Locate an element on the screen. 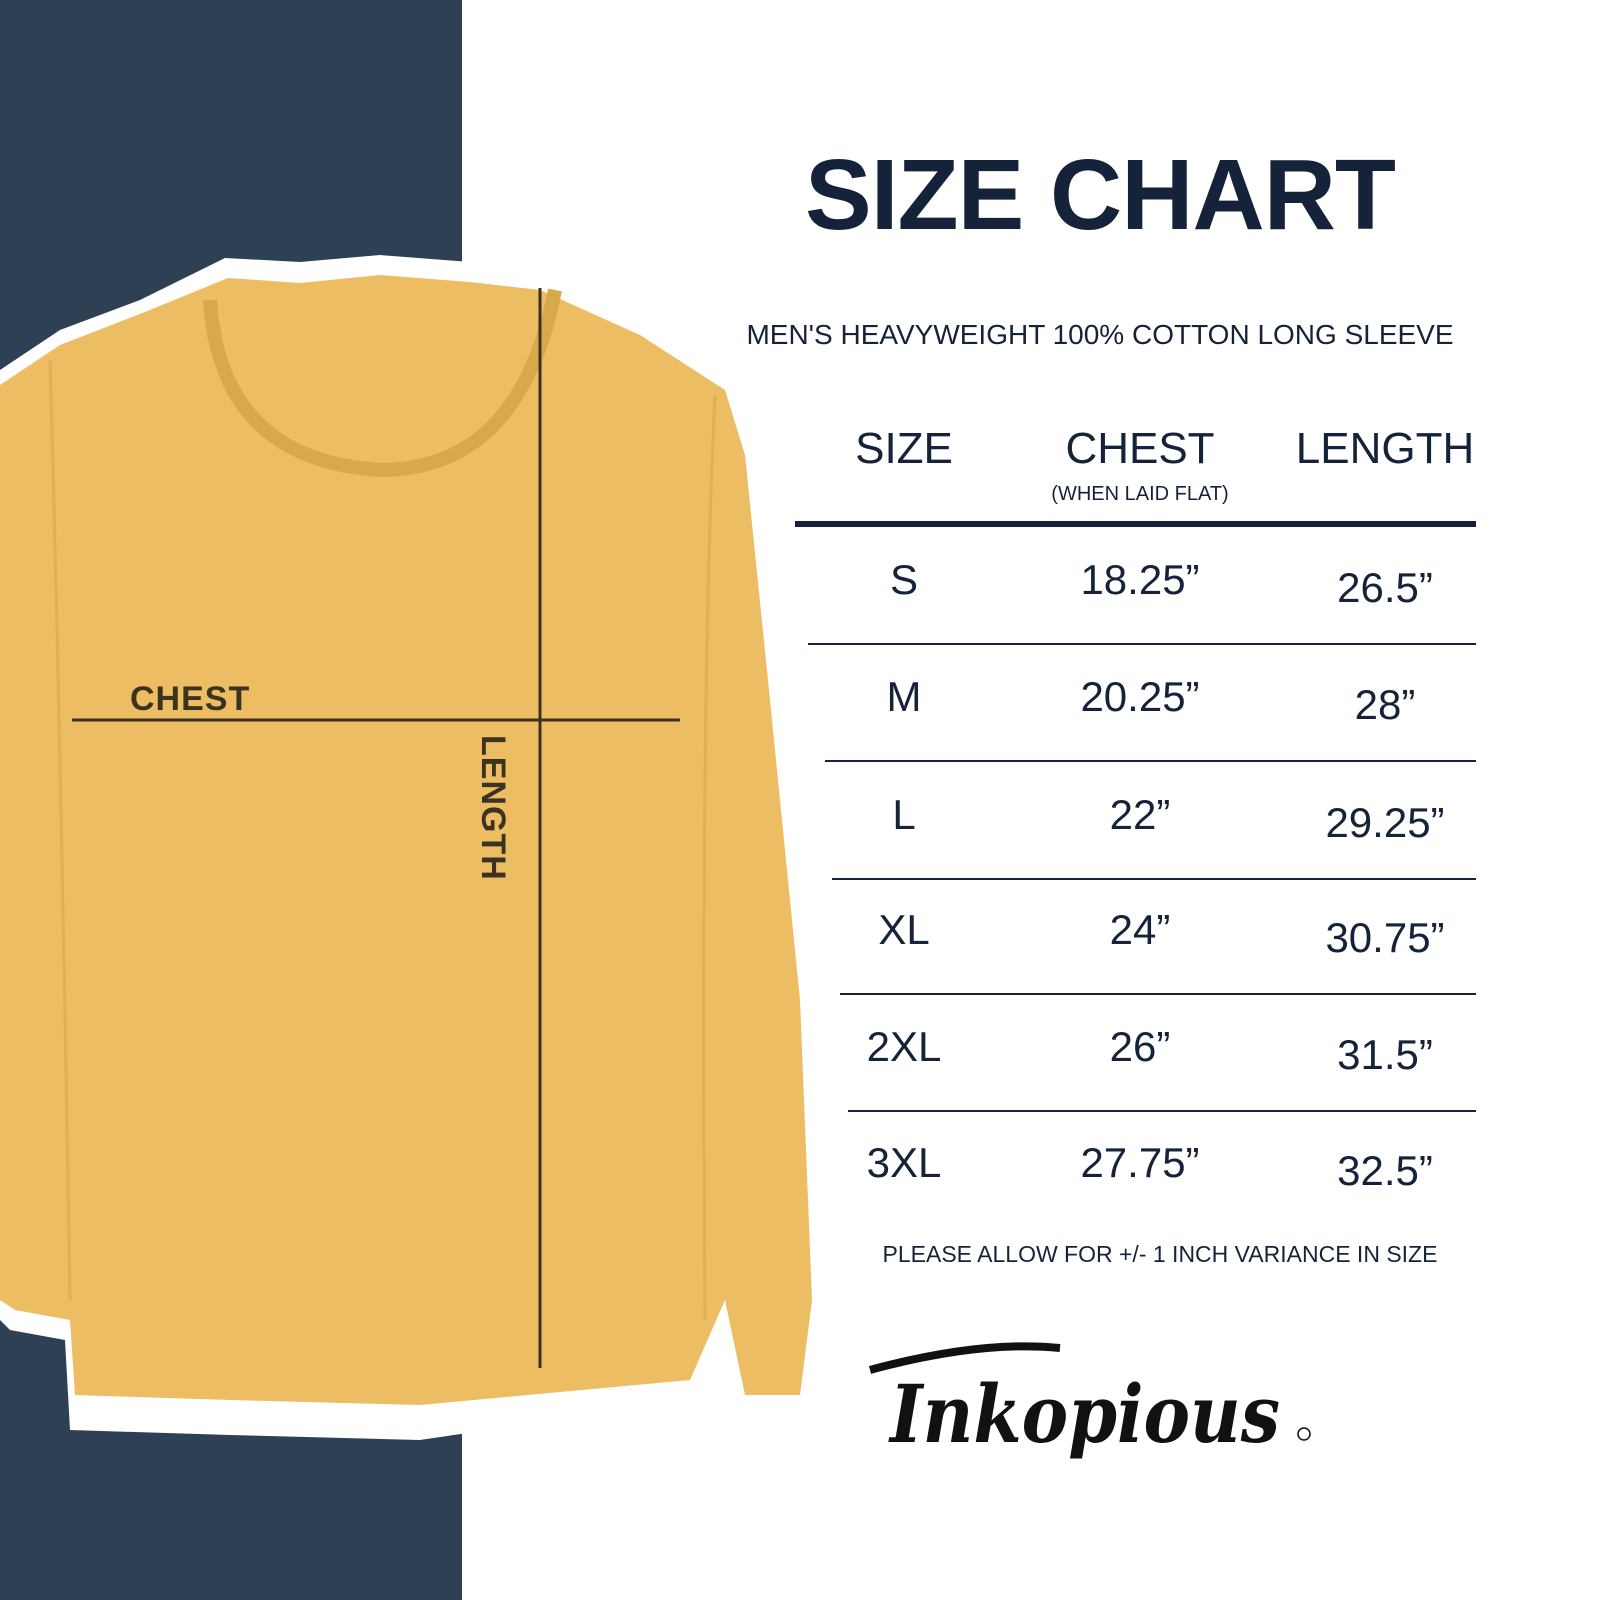 The width and height of the screenshot is (1600, 1600). inkopious-logo: Inkopious is located at coordinates (1089, 1401).